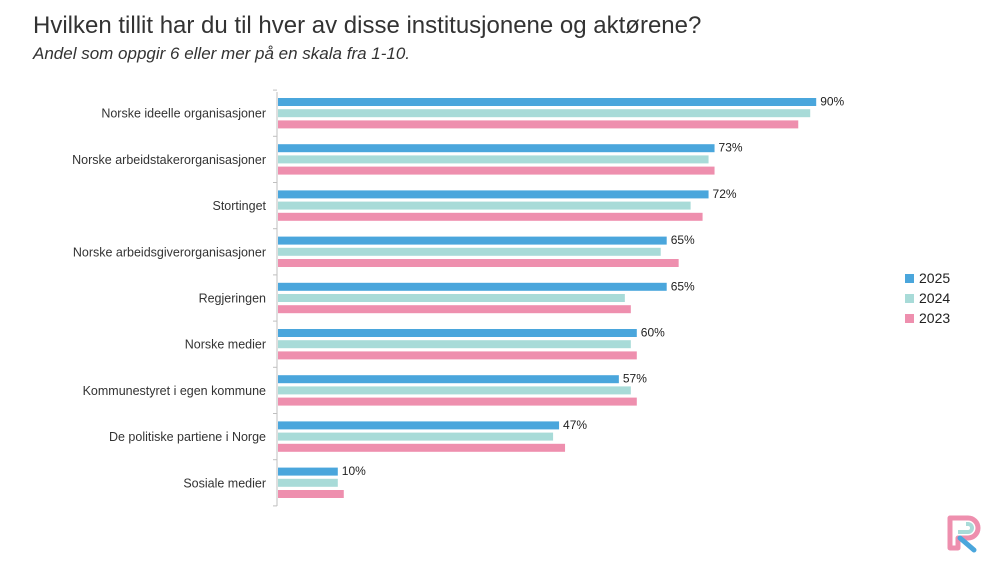 The height and width of the screenshot is (562, 1000). What do you see at coordinates (653, 333) in the screenshot?
I see `data-label: 60%` at bounding box center [653, 333].